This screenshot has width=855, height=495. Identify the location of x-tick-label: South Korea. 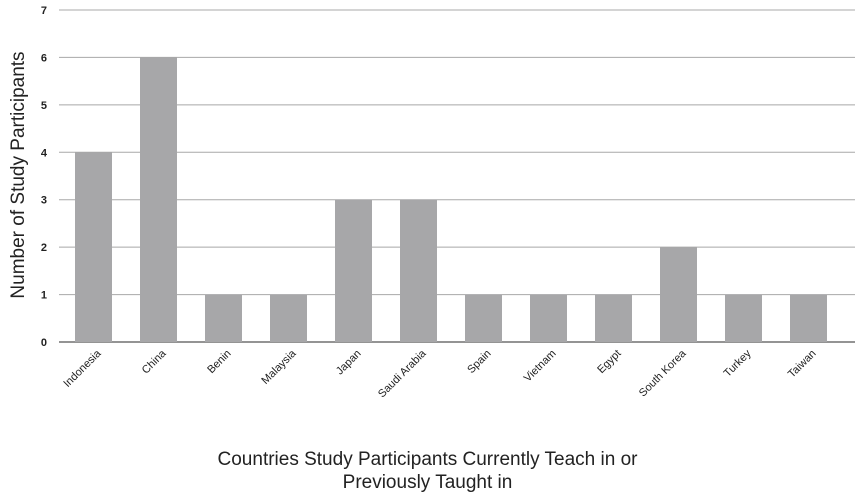
(663, 373).